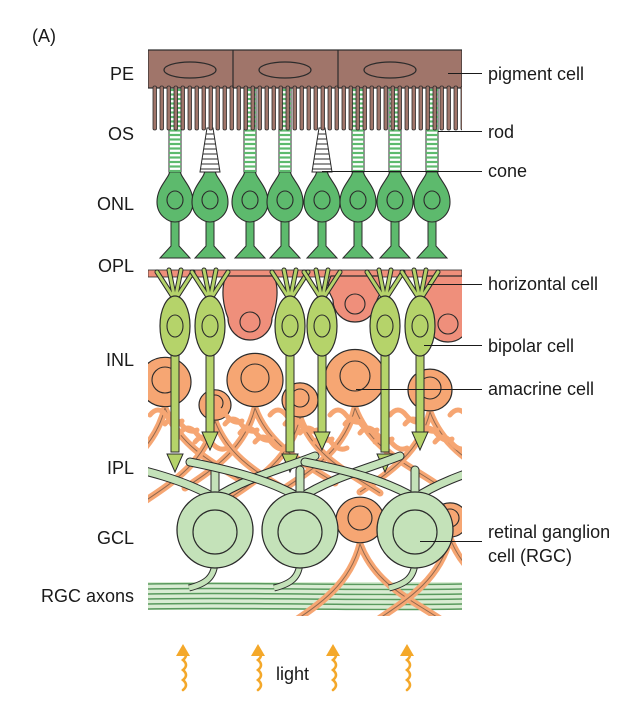 The height and width of the screenshot is (702, 640). What do you see at coordinates (121, 74) in the screenshot?
I see `layer-label-pe: PE` at bounding box center [121, 74].